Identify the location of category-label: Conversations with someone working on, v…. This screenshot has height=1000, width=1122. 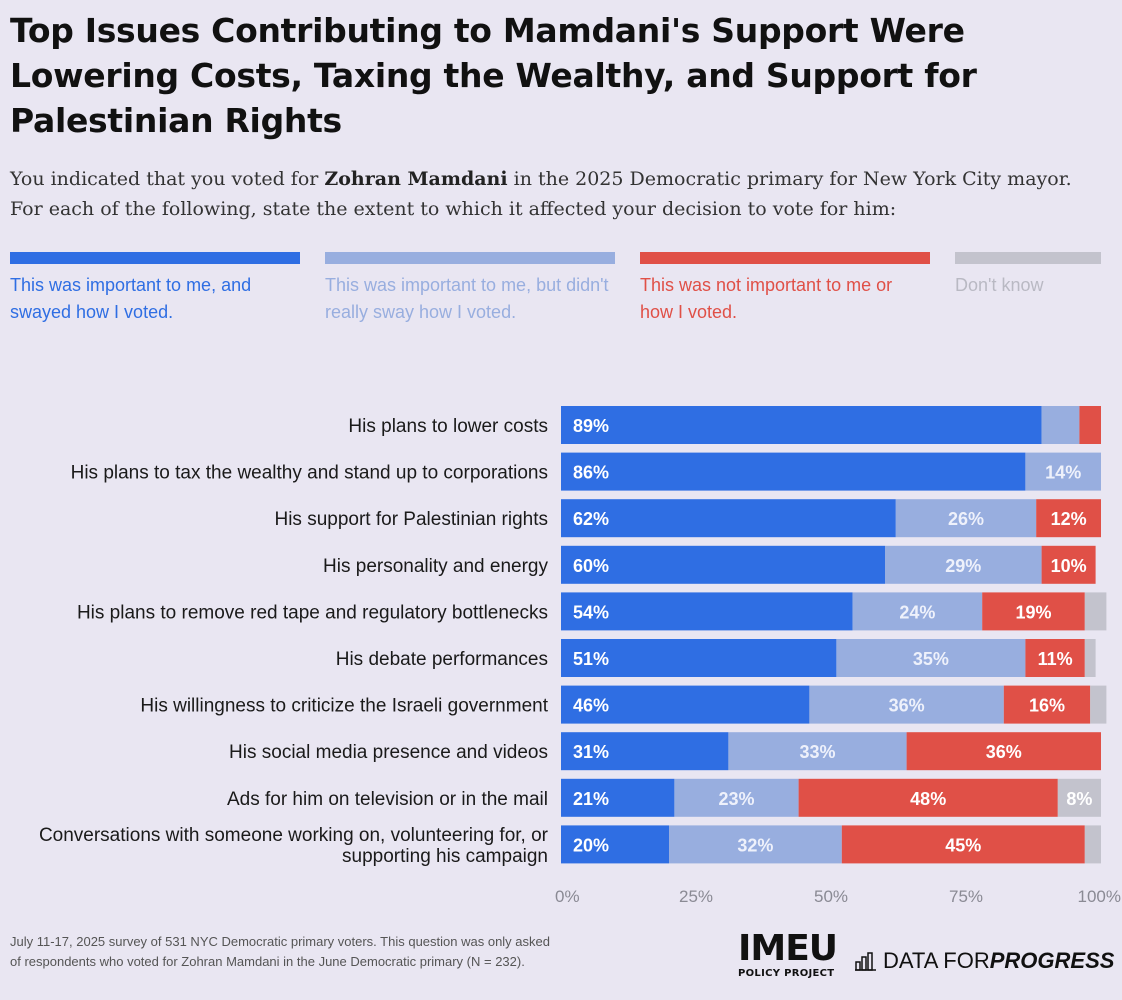
(294, 846).